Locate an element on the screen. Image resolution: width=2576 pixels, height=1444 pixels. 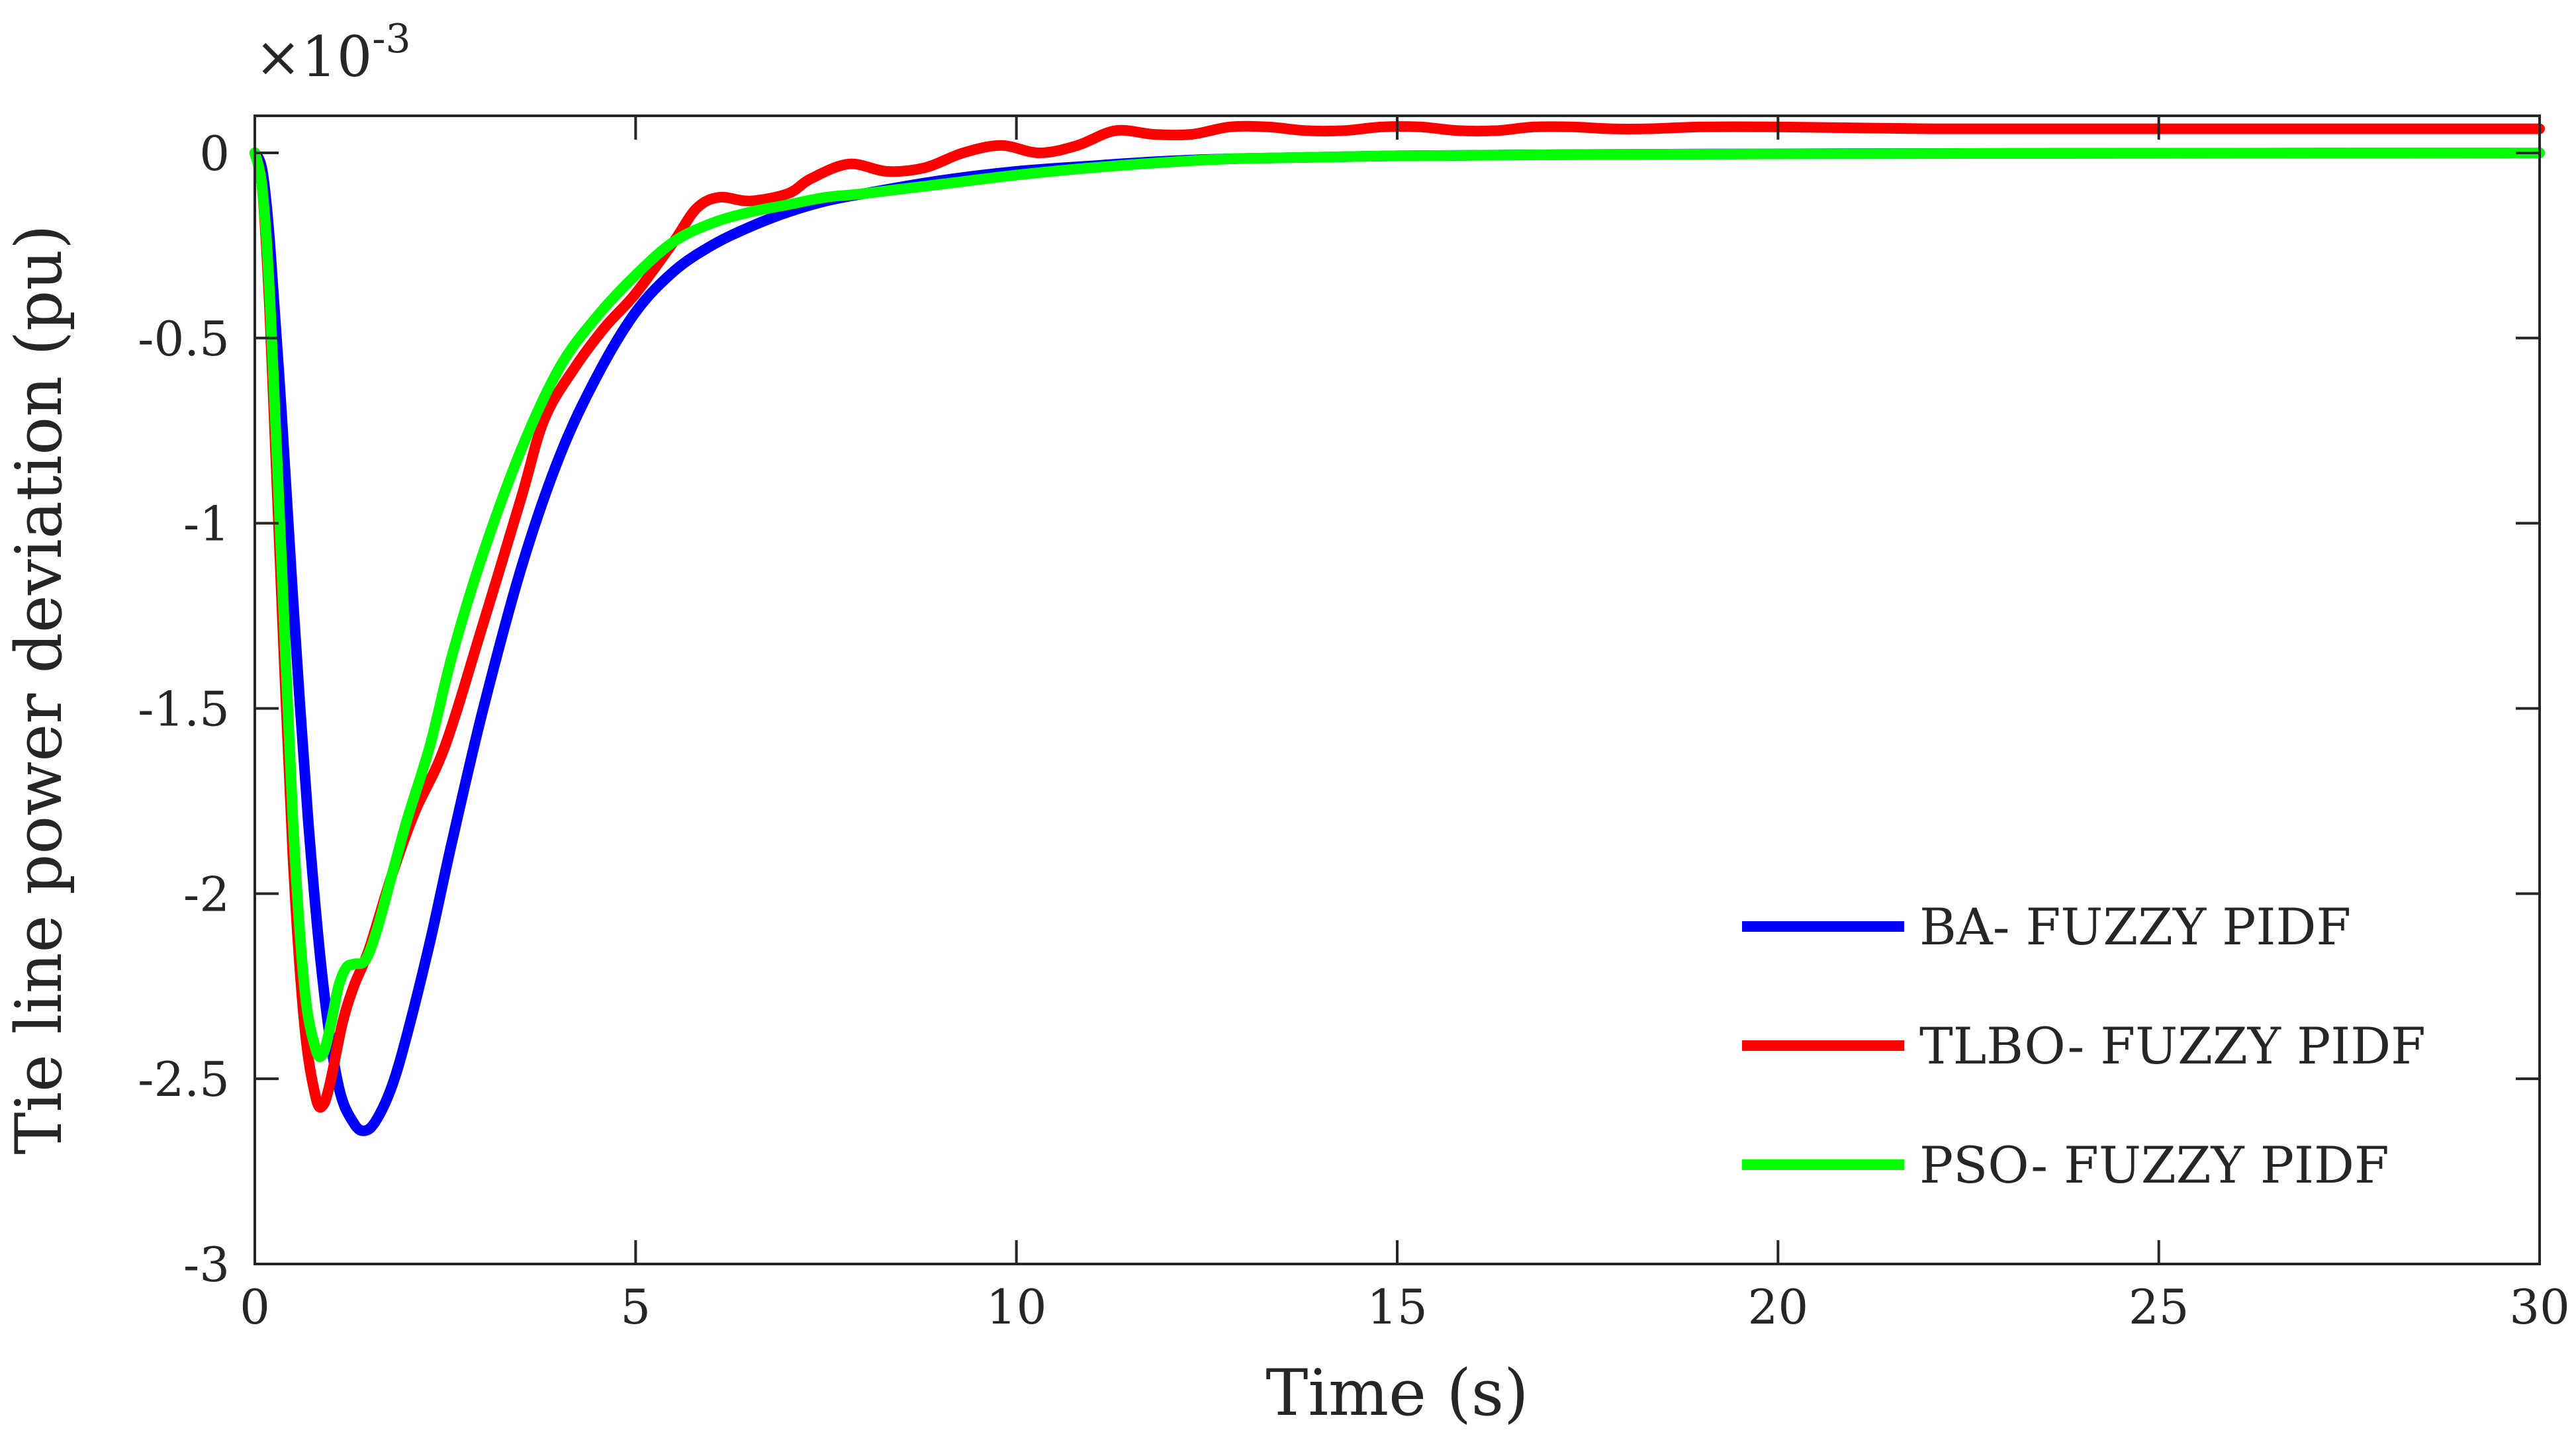
legend-label-3: PSO- FUZZY PIDF is located at coordinates (2154, 1165).